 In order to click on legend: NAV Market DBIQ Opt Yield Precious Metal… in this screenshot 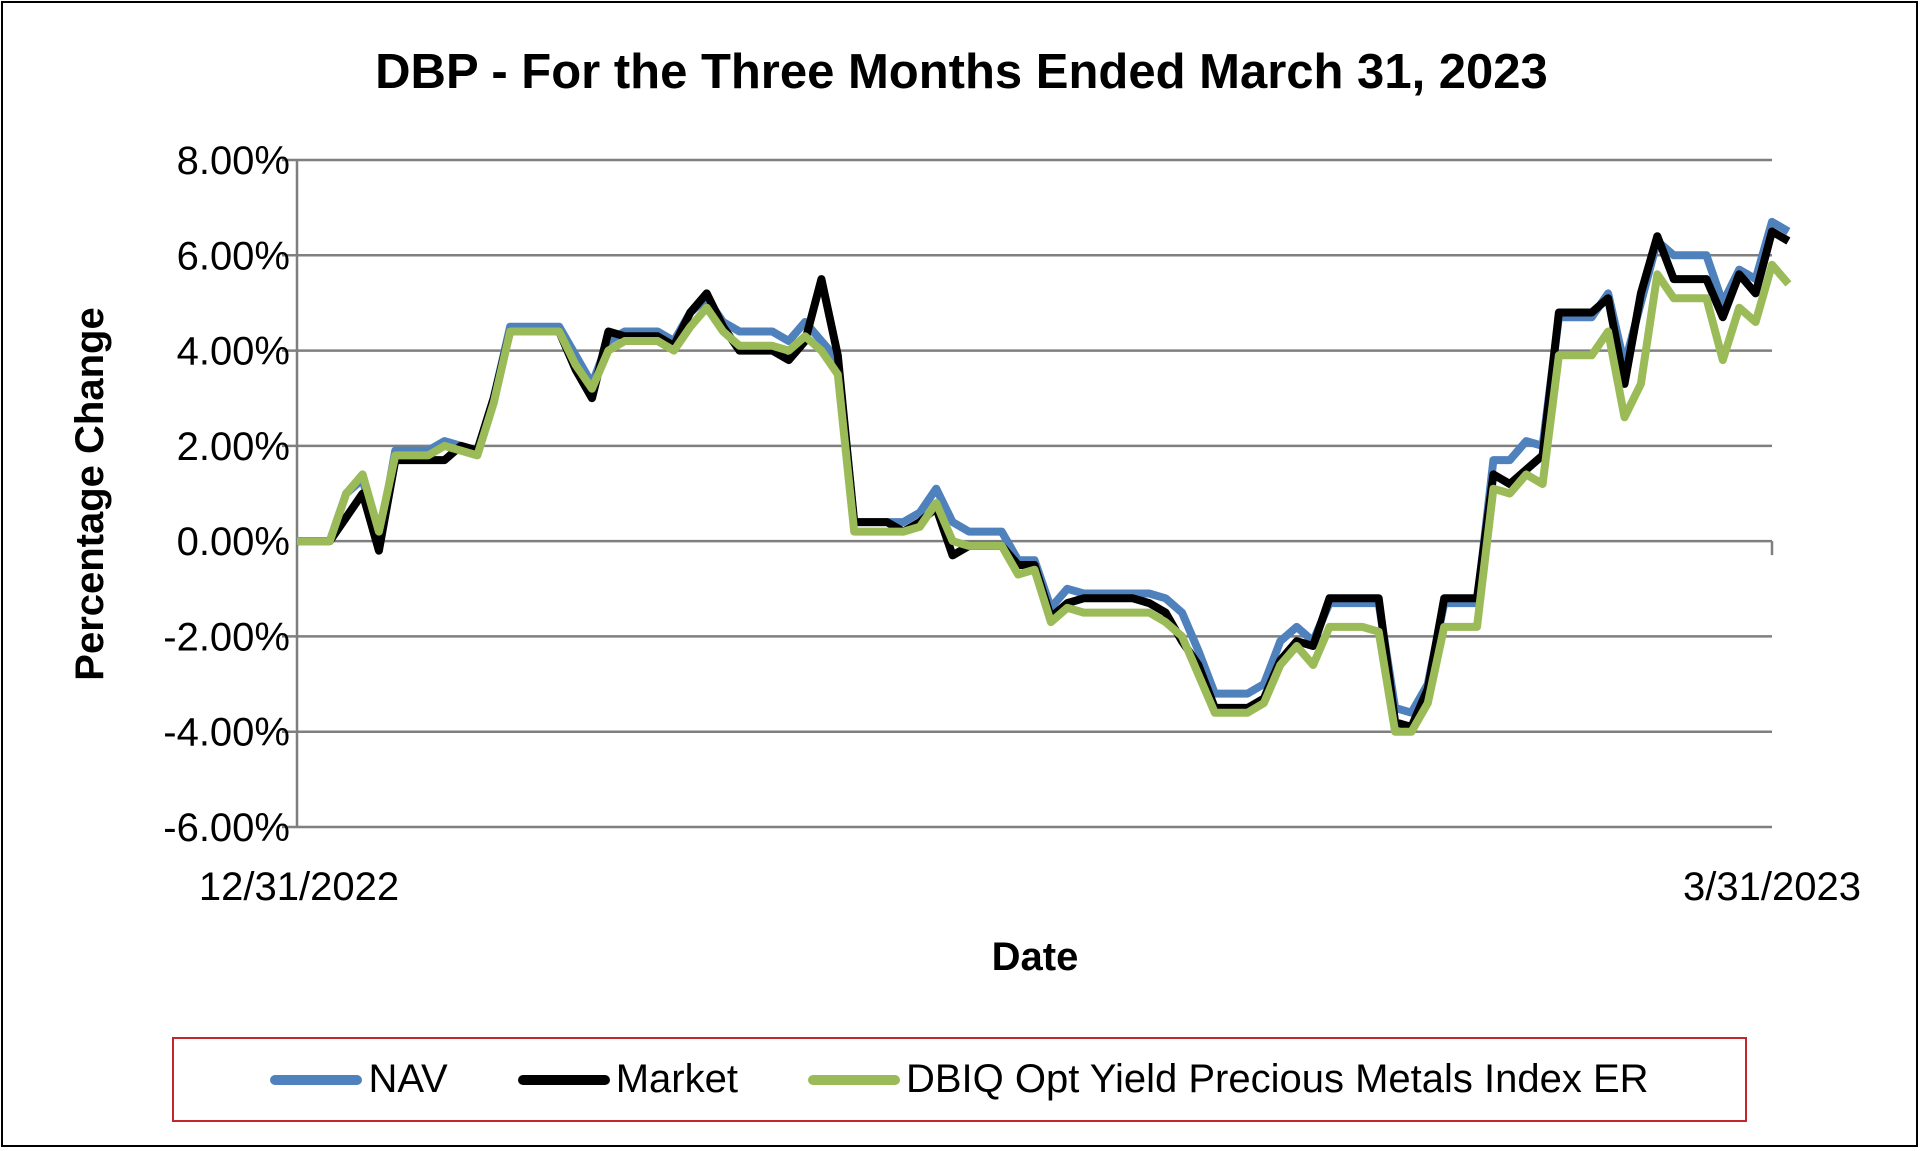, I will do `click(959, 1079)`.